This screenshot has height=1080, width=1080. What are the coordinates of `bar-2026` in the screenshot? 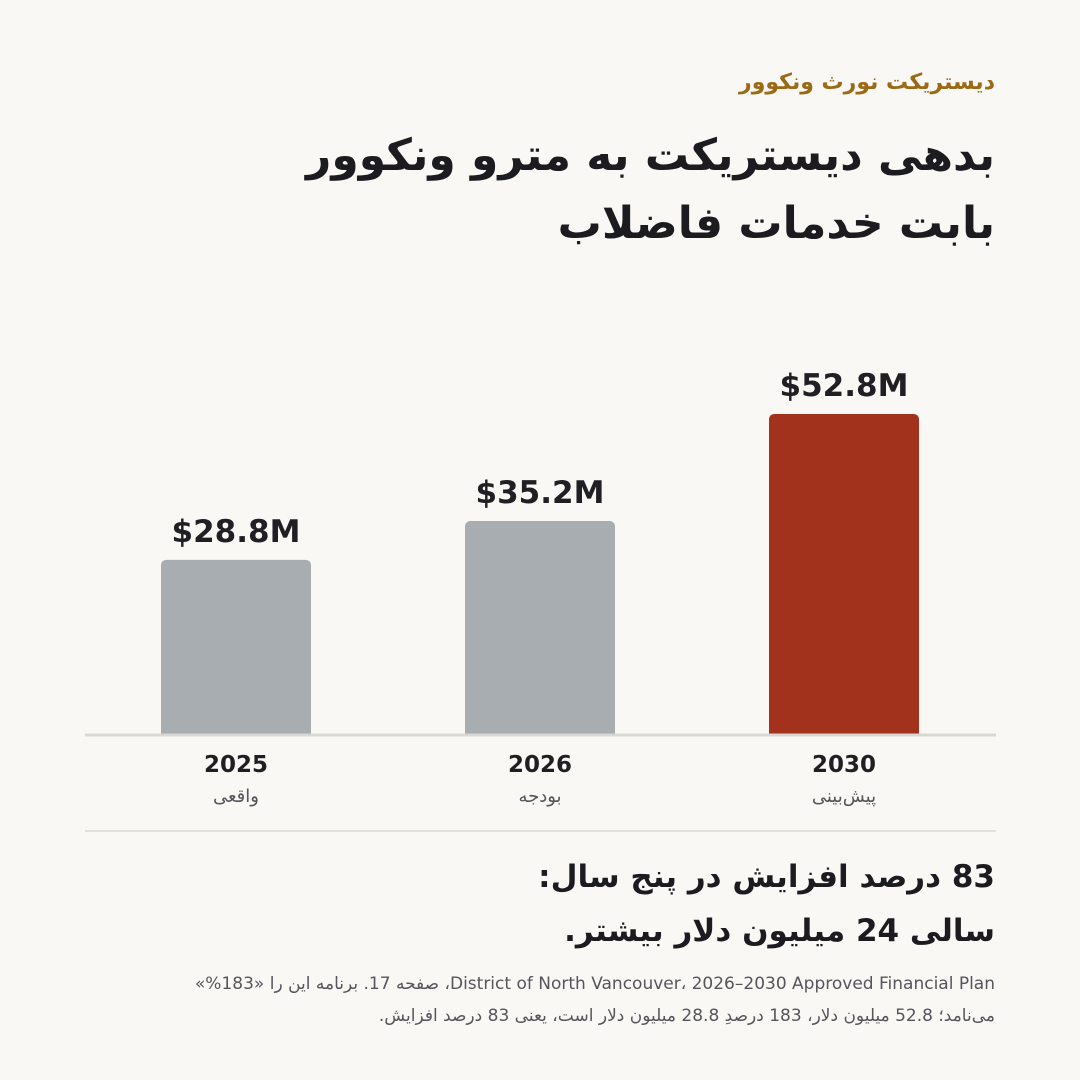 It's located at (540, 627).